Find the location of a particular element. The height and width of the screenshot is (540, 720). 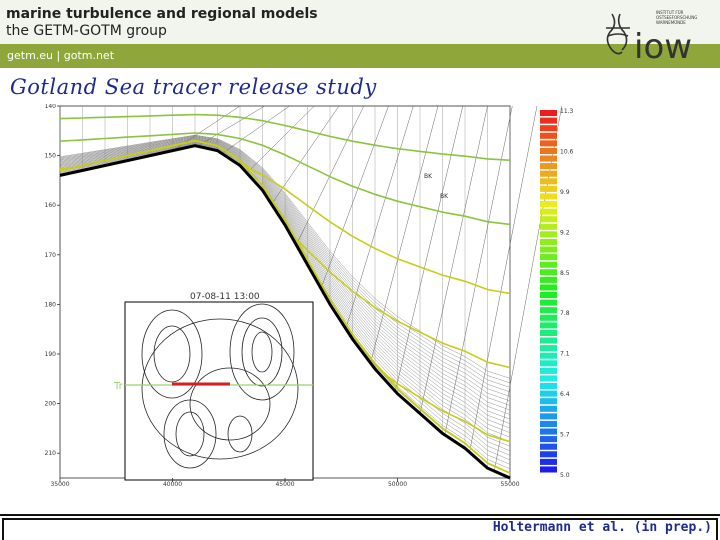

footer: Holtermann et al. (in prep.) is located at coordinates (360, 527).